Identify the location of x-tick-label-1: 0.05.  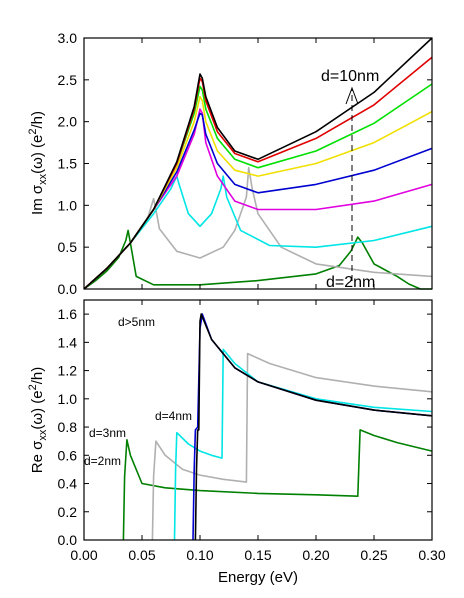
(141, 555).